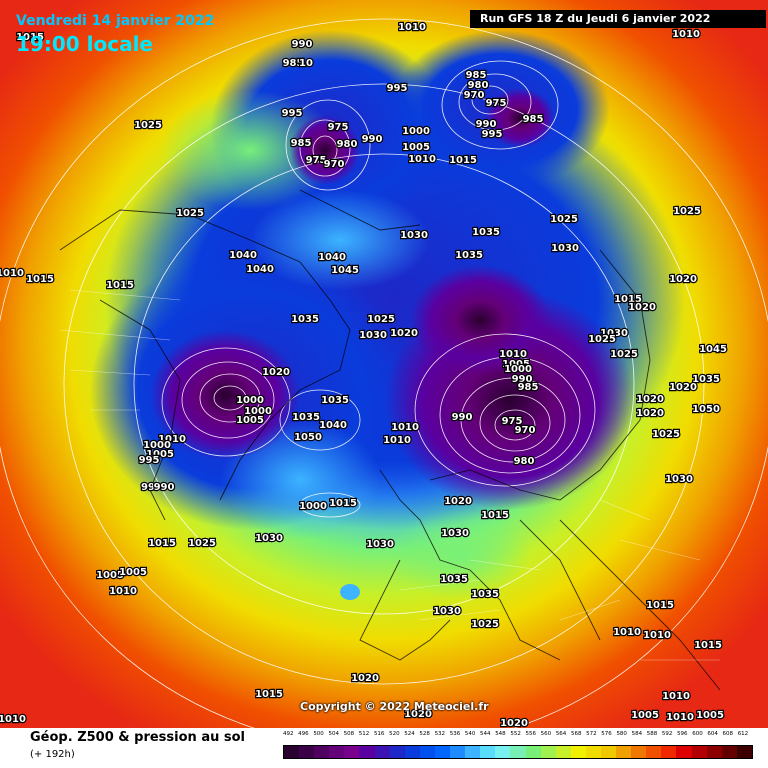  I want to click on isobar-label: 975, so click(338, 127).